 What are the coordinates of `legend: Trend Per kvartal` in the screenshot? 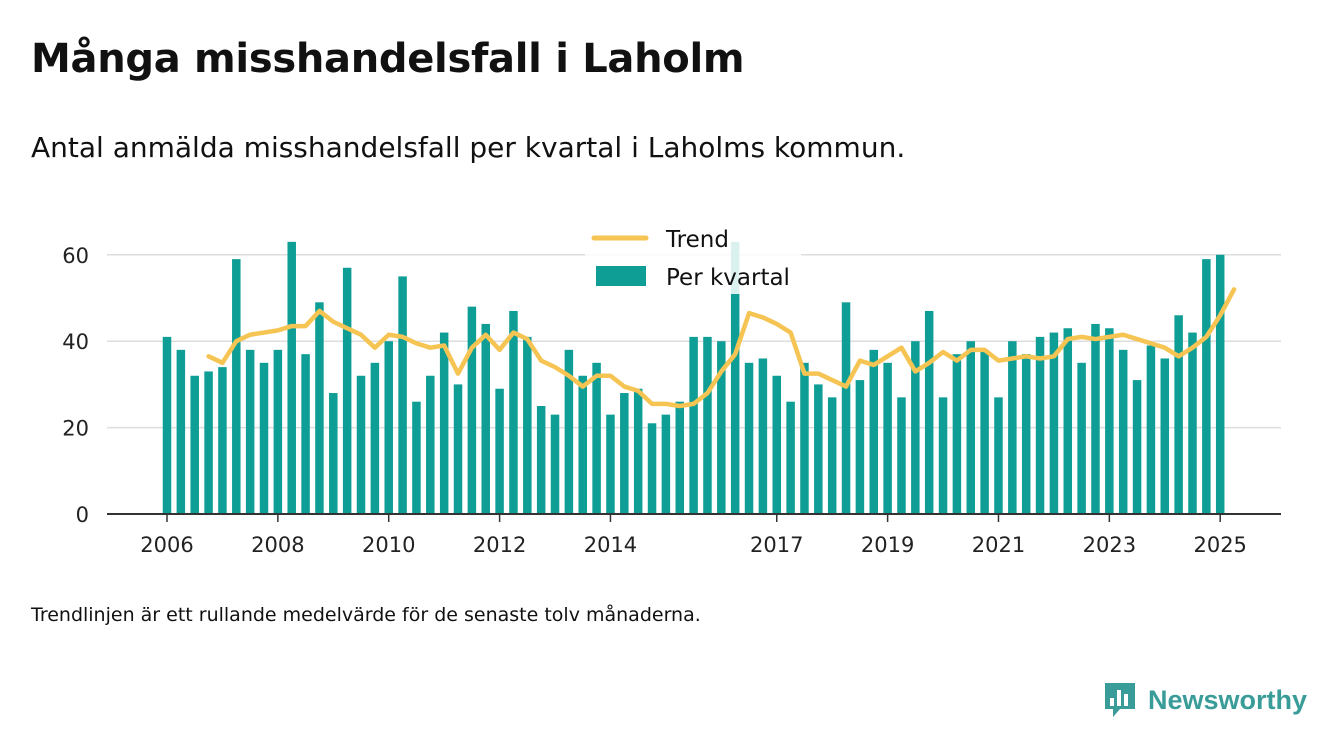 It's located at (693, 259).